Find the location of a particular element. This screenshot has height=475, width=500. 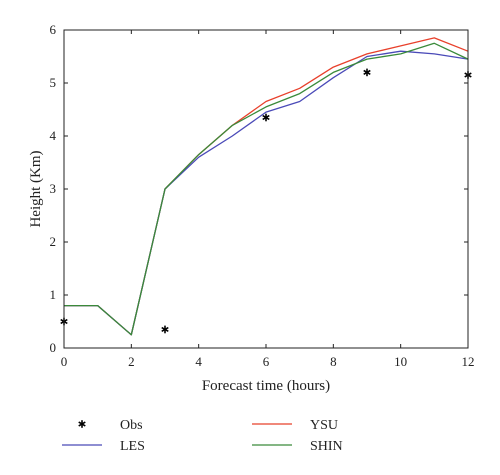

legend-label-obs: Obs is located at coordinates (131, 425).